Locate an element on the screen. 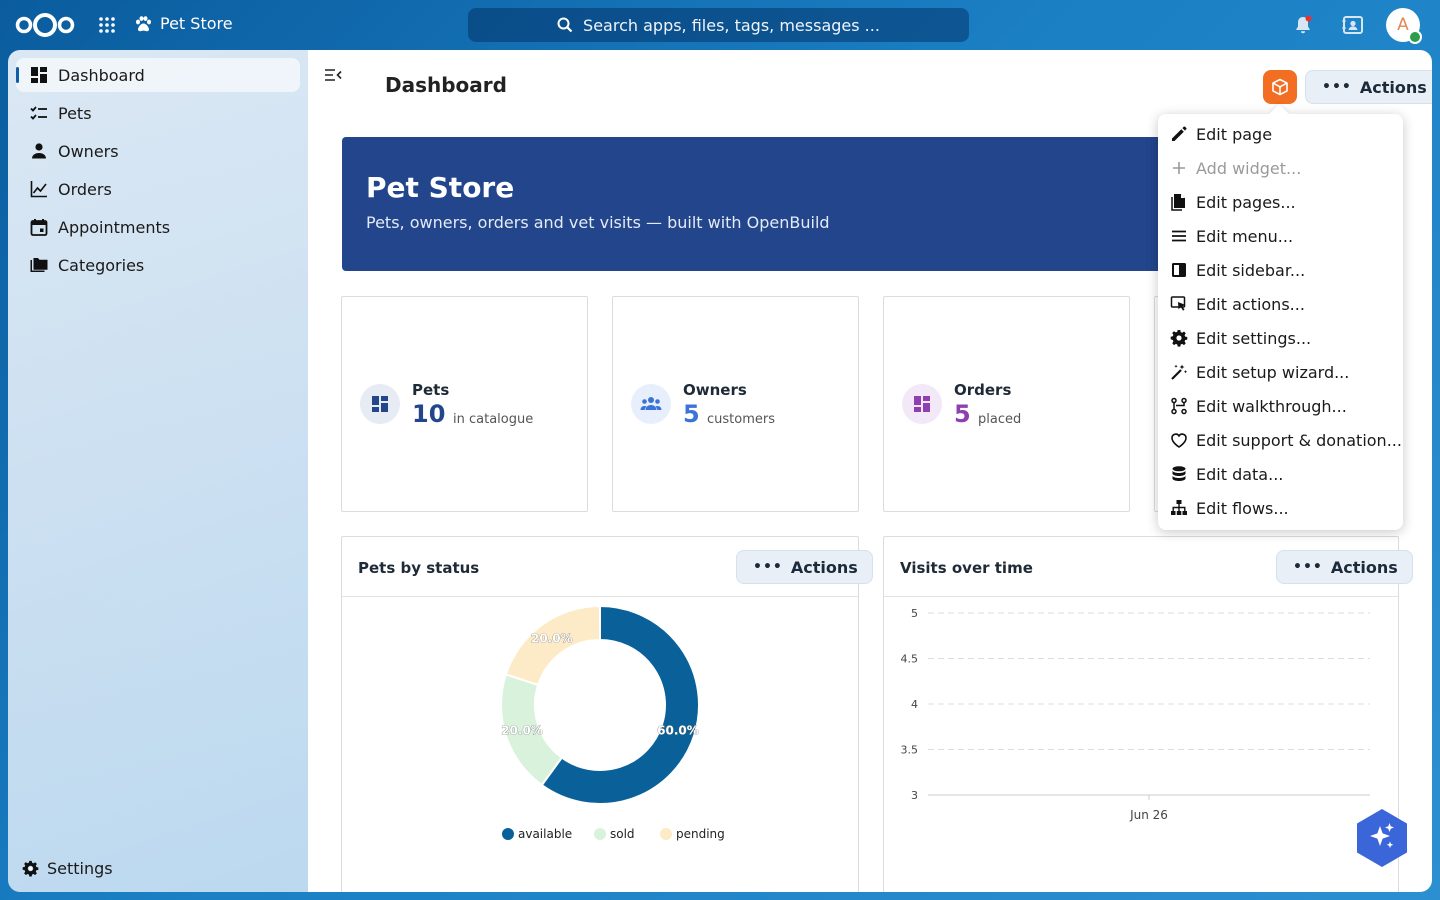 This screenshot has height=900, width=1440. assistant-sparkle-button is located at coordinates (1382, 838).